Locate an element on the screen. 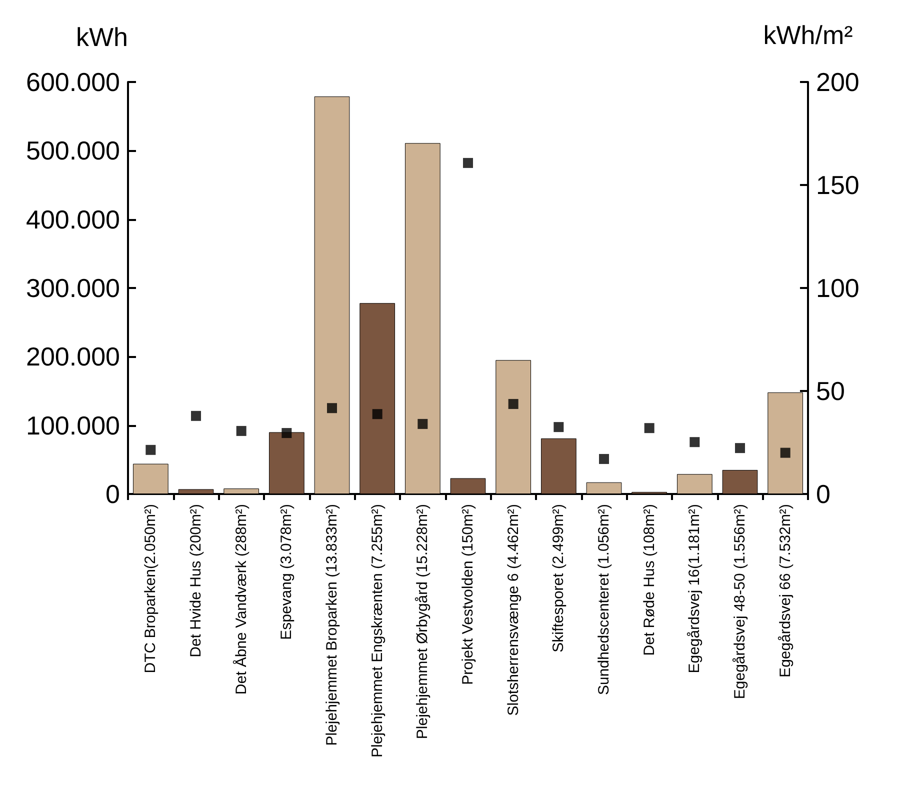 The height and width of the screenshot is (804, 921). x-tick-label: Plejehjemmet Ørbygård (15.228m²) is located at coordinates (423, 622).